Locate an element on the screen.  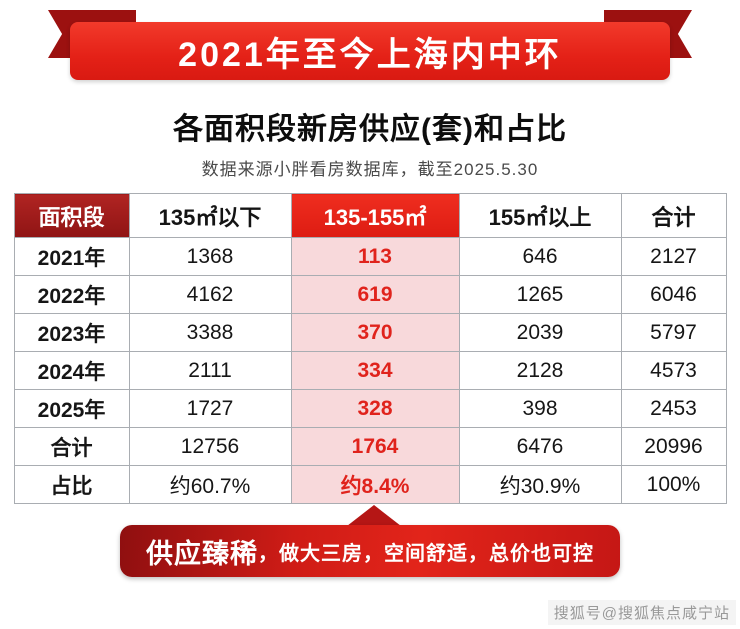
col-header-area-range: 面积段 is located at coordinates (71, 215).